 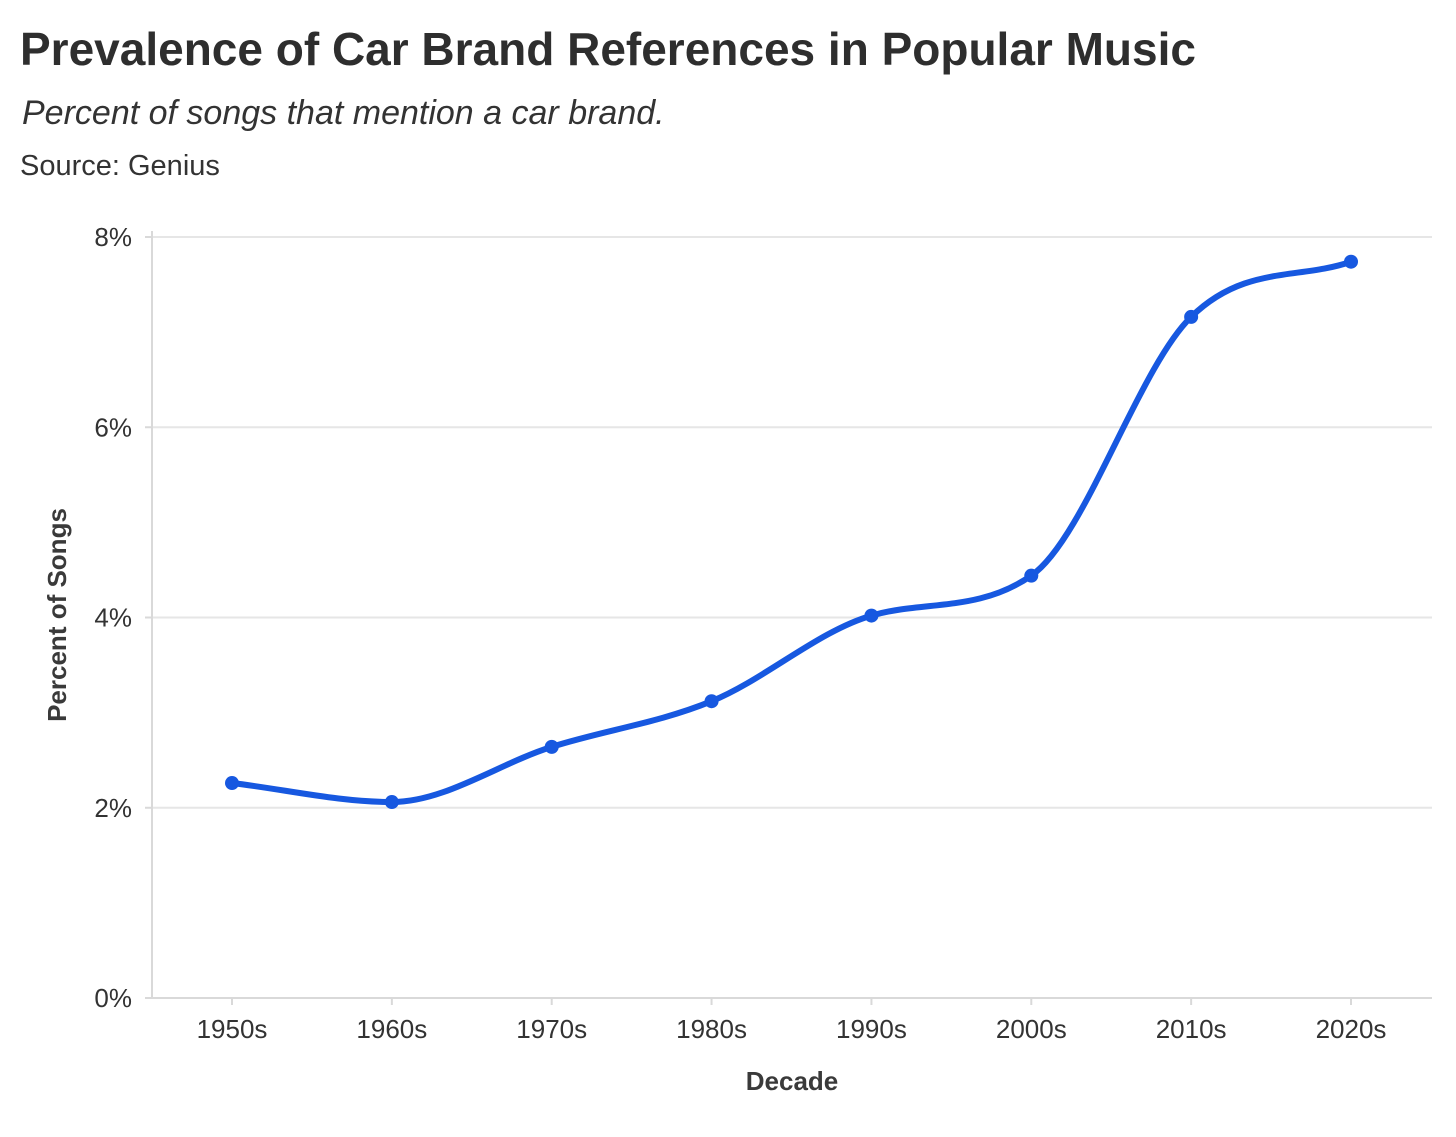 I want to click on chart-source: Source: Genius, so click(x=120, y=166).